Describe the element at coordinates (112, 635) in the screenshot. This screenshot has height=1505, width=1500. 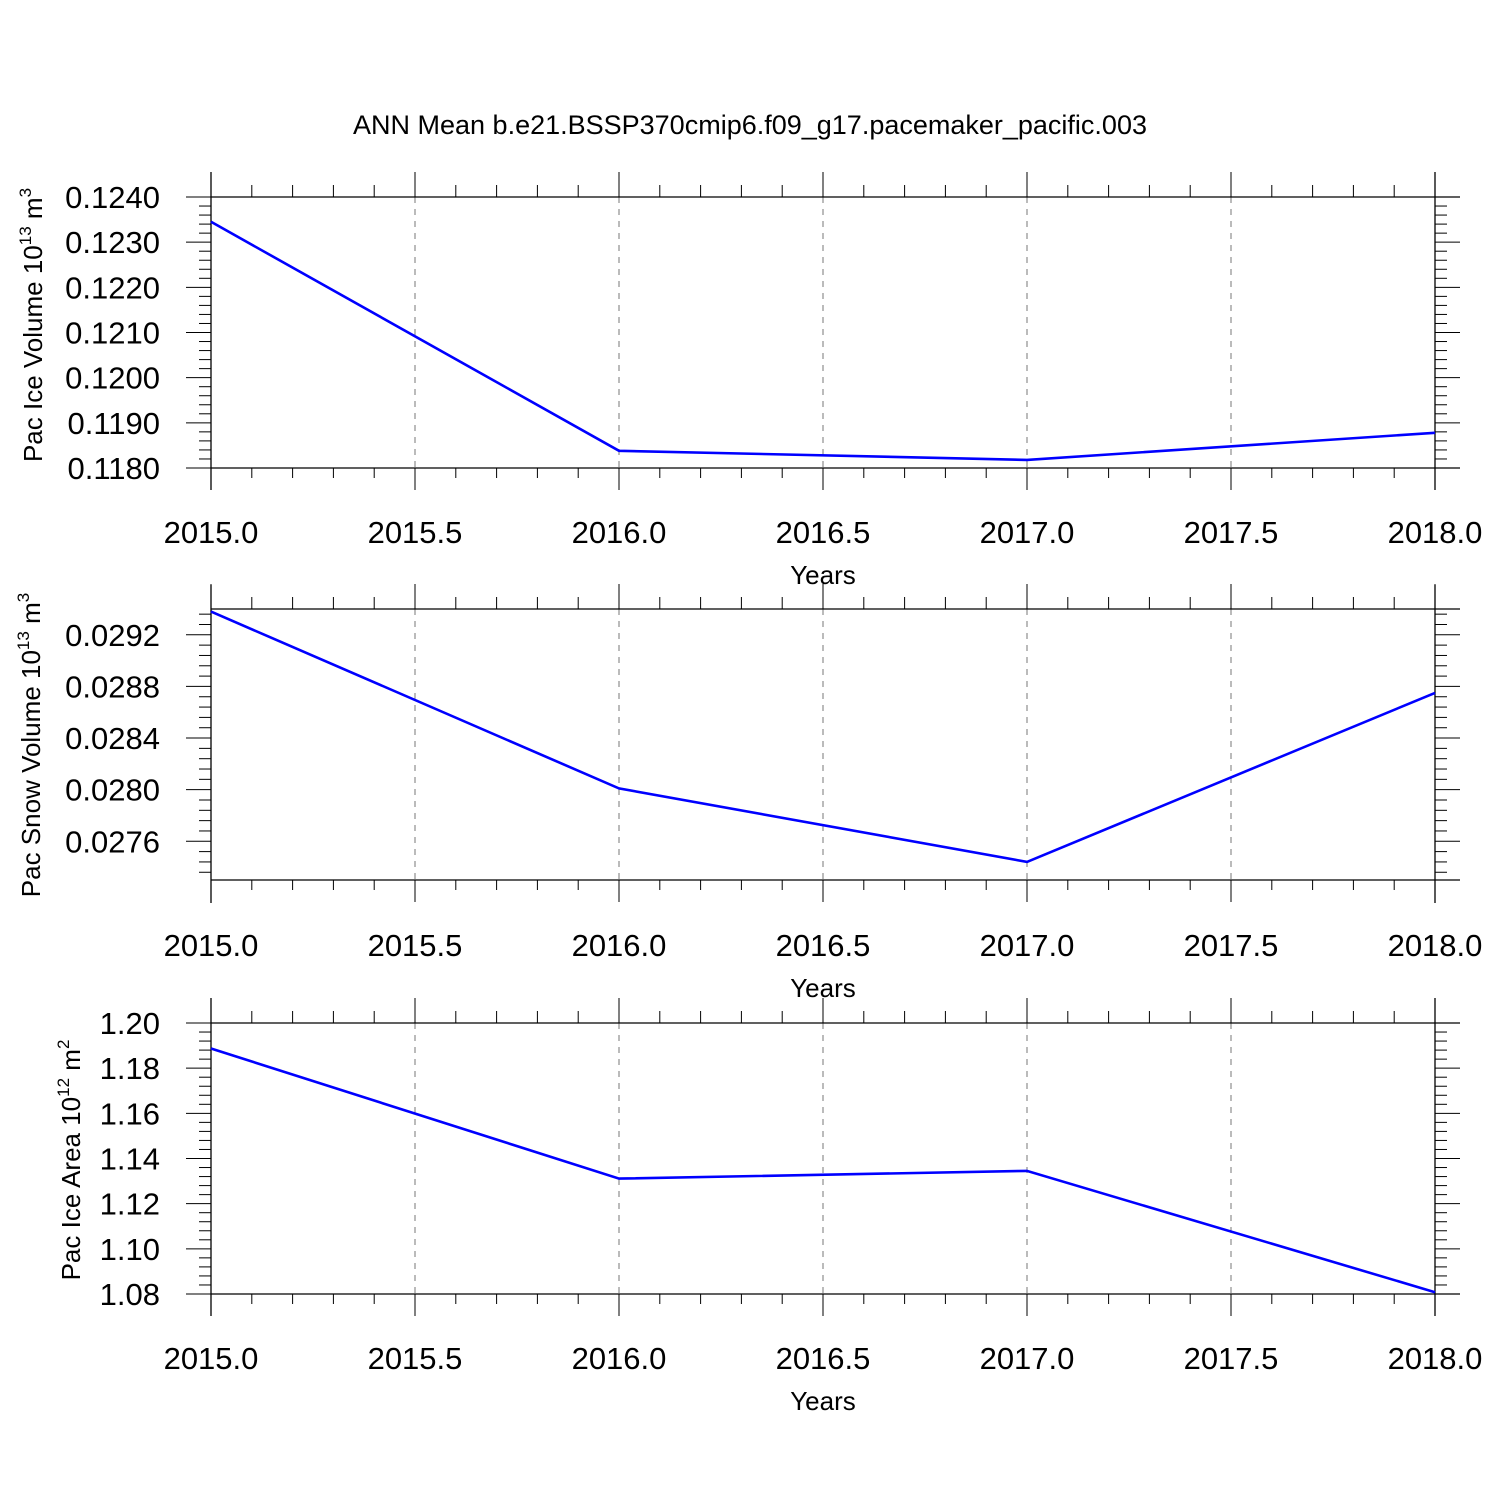
I see `y-tick-label: 0.0292` at that location.